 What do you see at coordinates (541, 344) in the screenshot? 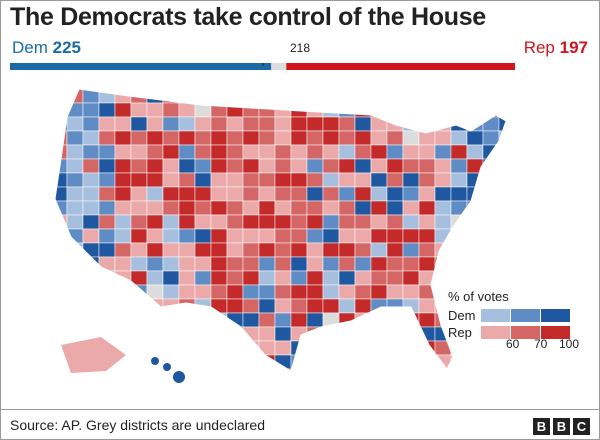
I see `legend-tick: 70` at bounding box center [541, 344].